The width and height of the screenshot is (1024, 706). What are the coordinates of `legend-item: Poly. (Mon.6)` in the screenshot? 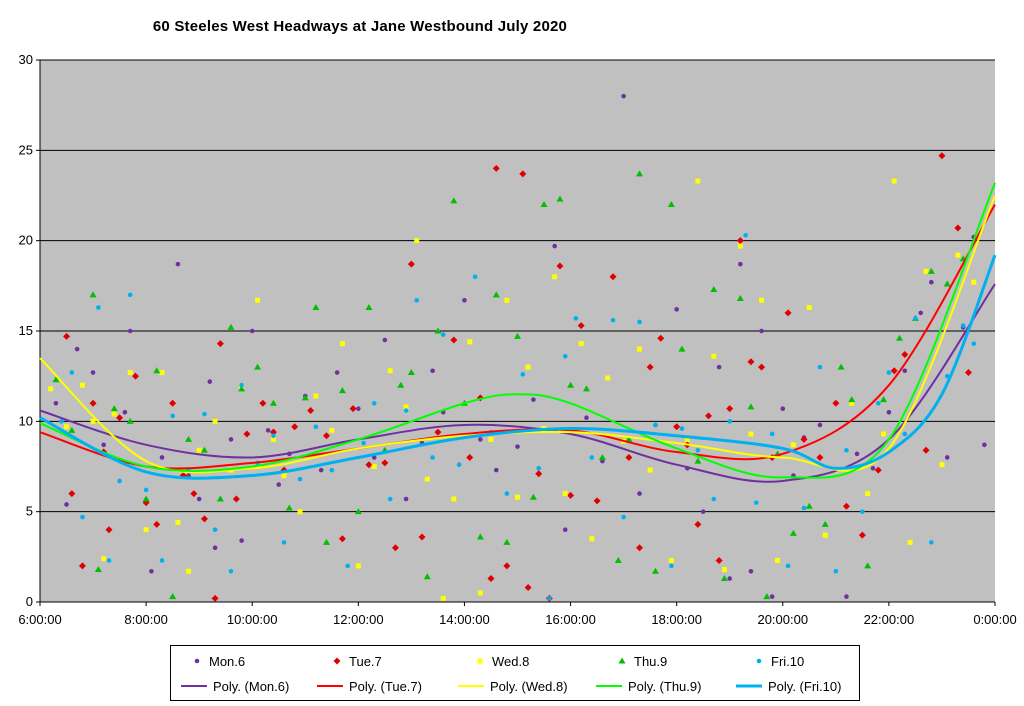 It's located at (235, 686).